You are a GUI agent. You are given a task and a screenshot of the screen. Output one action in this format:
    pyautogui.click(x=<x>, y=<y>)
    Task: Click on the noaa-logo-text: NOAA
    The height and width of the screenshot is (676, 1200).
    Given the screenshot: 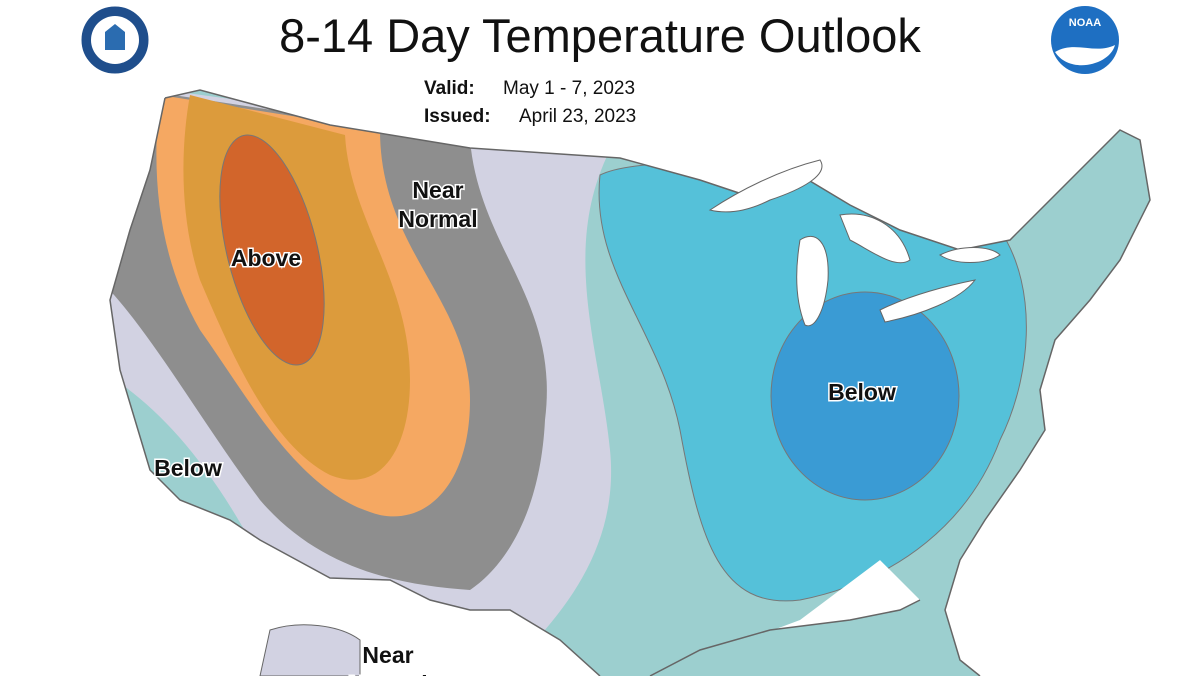 What is the action you would take?
    pyautogui.click(x=1085, y=23)
    